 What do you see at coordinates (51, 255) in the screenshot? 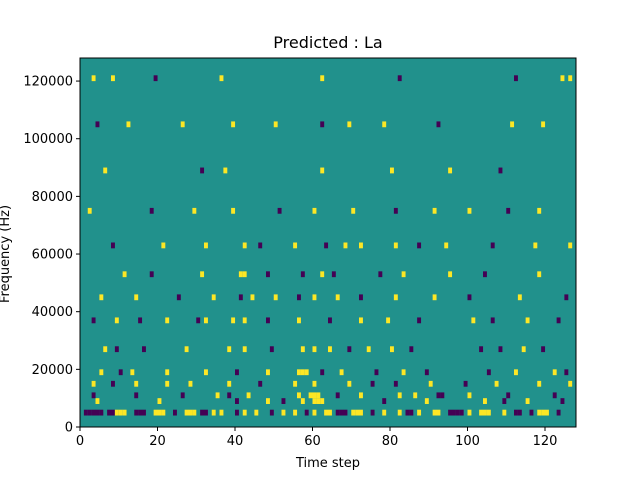
I see `y-axis: 0 20000 40000 60000 80000 100000 120000` at bounding box center [51, 255].